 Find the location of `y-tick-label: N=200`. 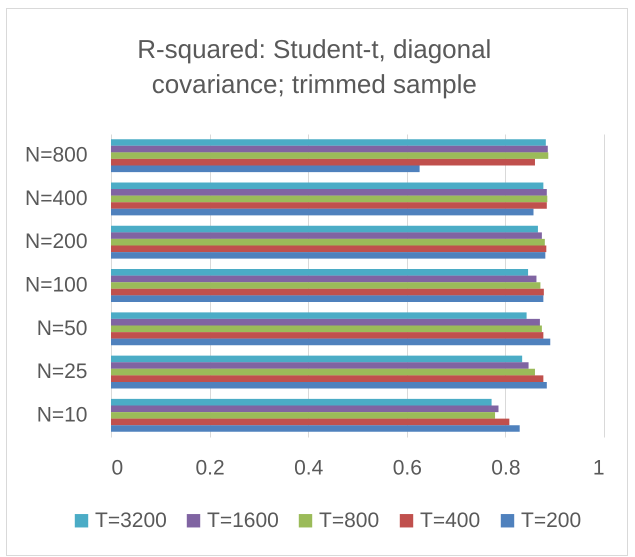

y-tick-label: N=200 is located at coordinates (56, 242).